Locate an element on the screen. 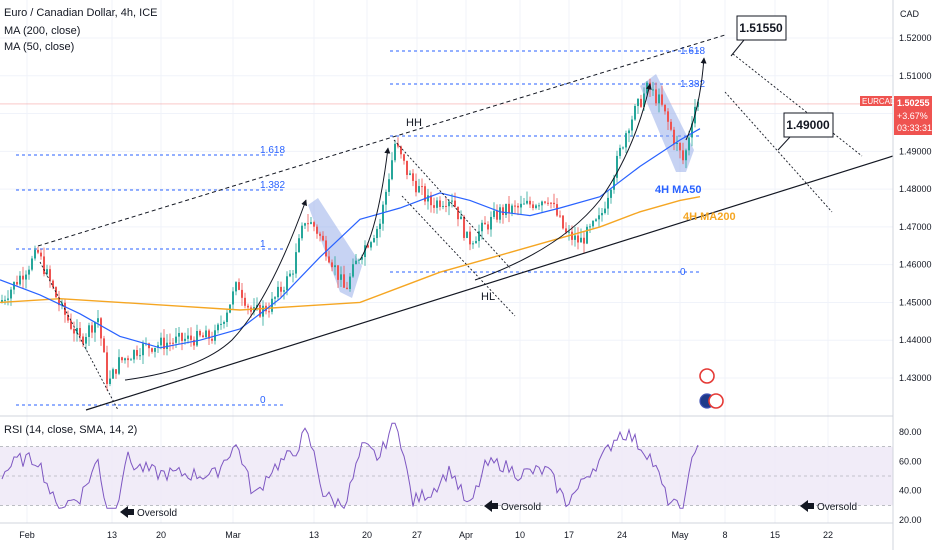  currency-label: CAD is located at coordinates (910, 14).